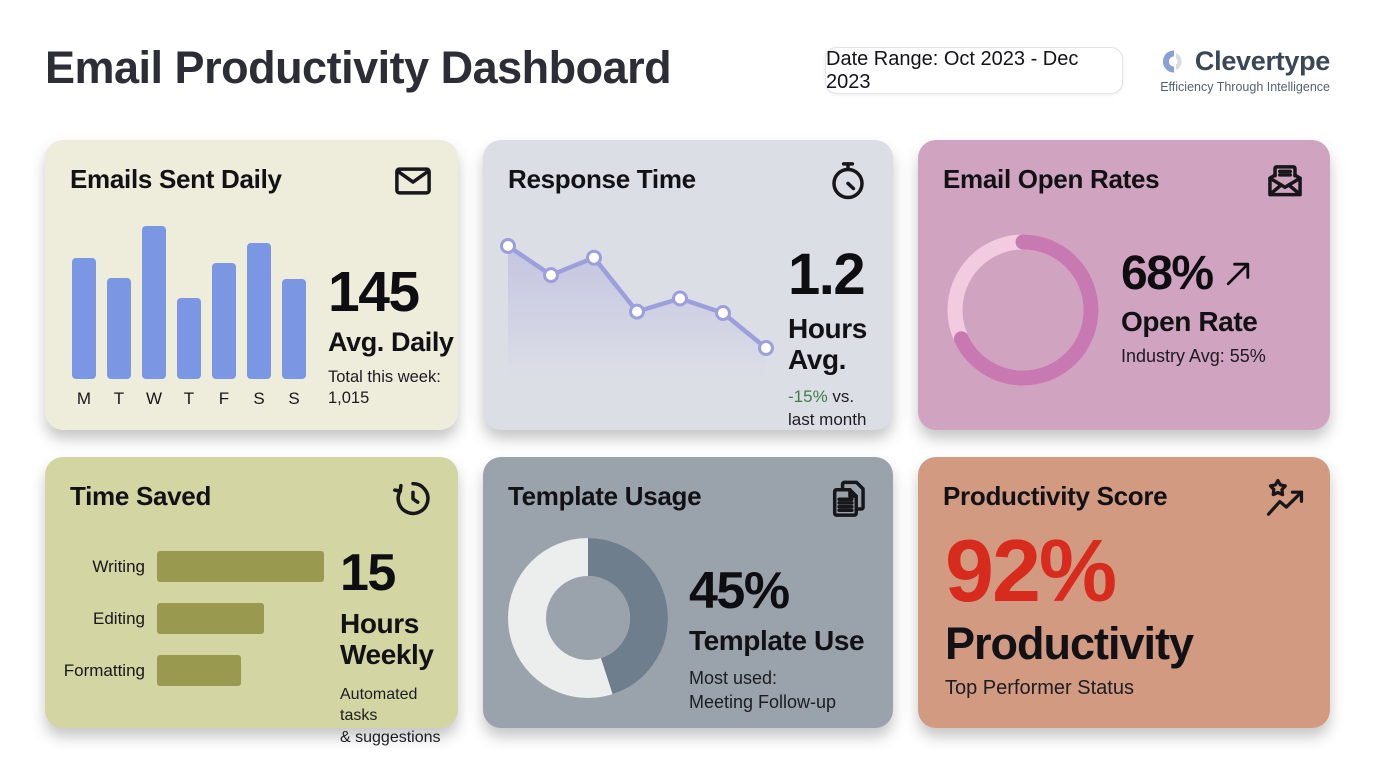  I want to click on template-donut, so click(588, 618).